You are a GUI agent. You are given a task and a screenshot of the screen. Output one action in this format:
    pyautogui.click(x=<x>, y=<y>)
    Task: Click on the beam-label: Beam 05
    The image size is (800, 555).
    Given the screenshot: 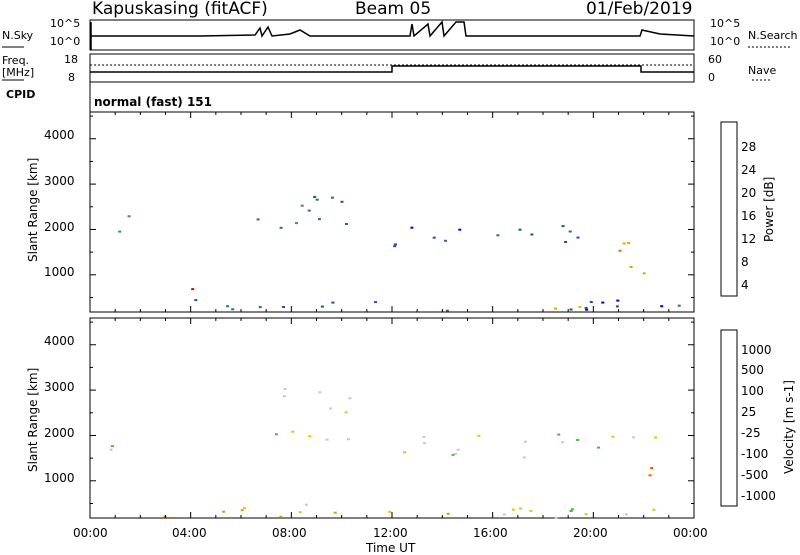 What is the action you would take?
    pyautogui.click(x=393, y=9)
    